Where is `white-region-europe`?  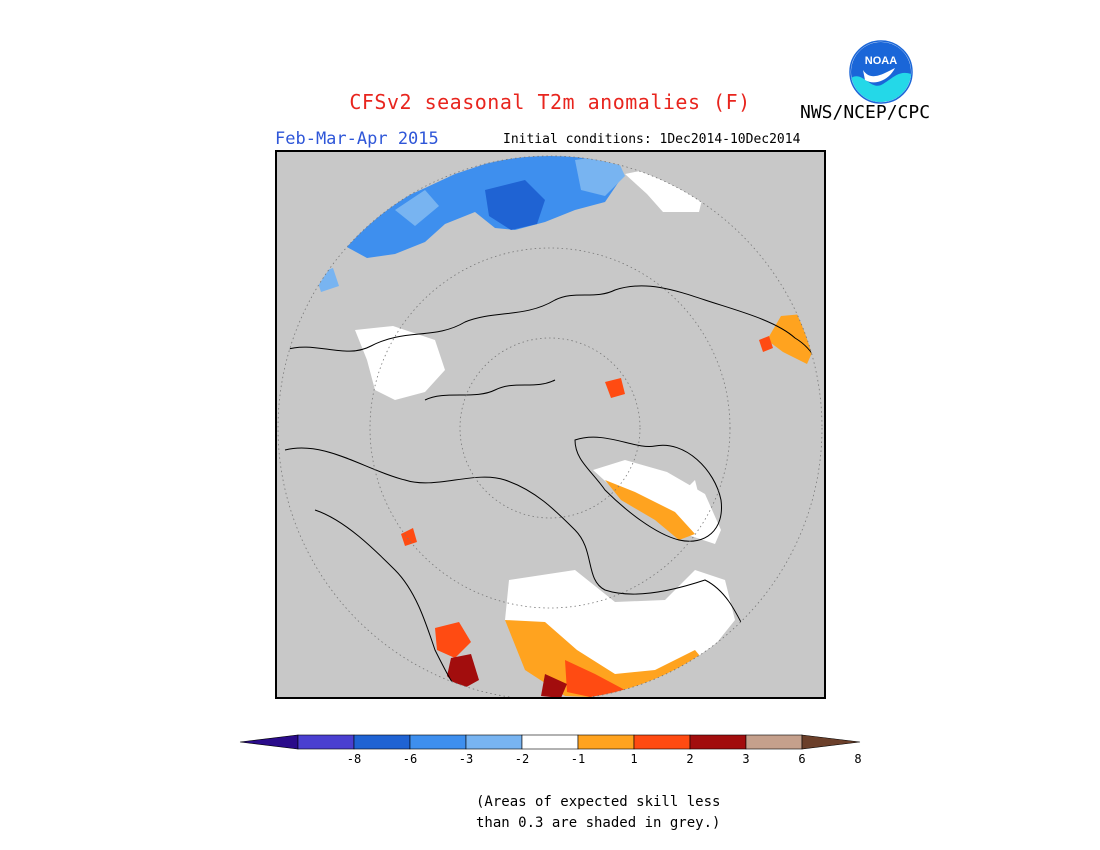 white-region-europe is located at coordinates (400, 363).